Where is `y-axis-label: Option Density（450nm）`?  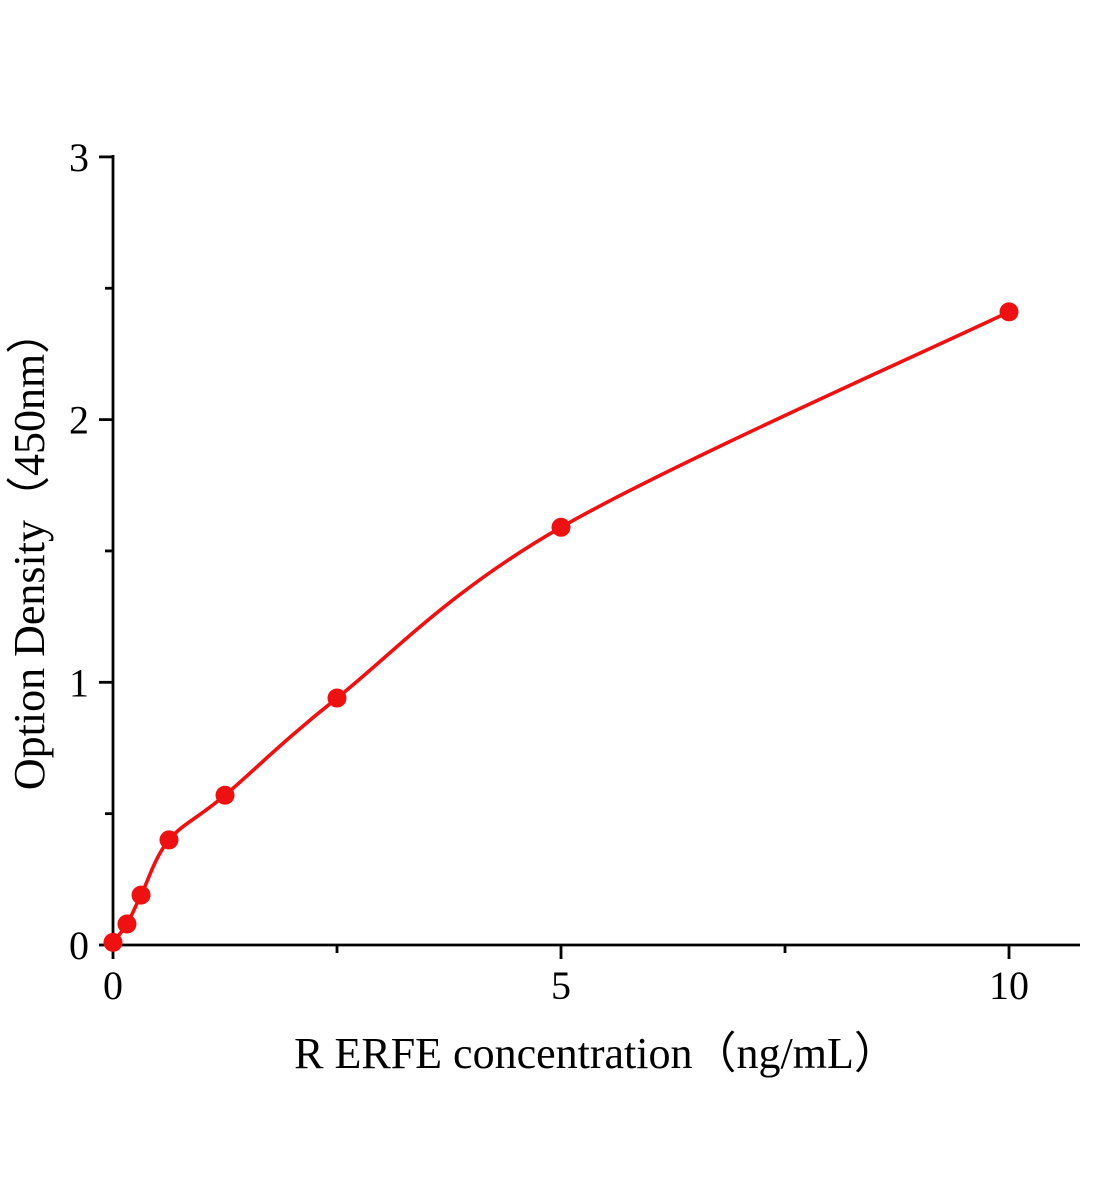 y-axis-label: Option Density（450nm） is located at coordinates (29, 550).